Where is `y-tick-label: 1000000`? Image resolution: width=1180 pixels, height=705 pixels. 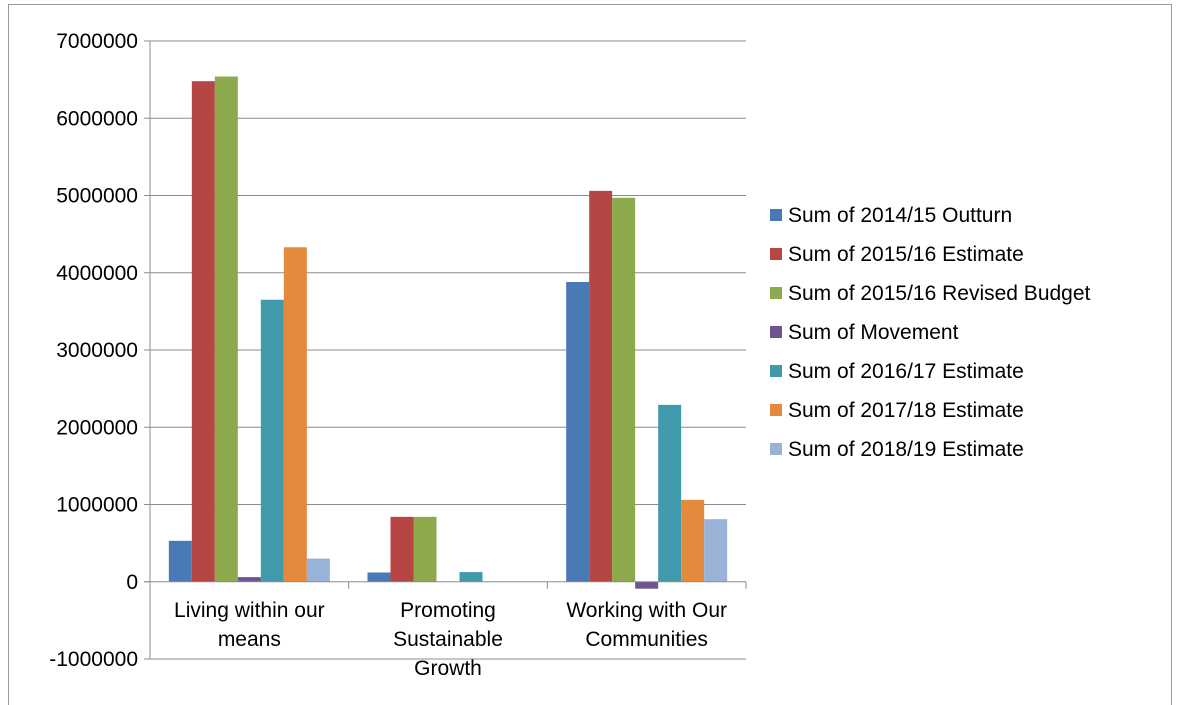 y-tick-label: 1000000 is located at coordinates (97, 505).